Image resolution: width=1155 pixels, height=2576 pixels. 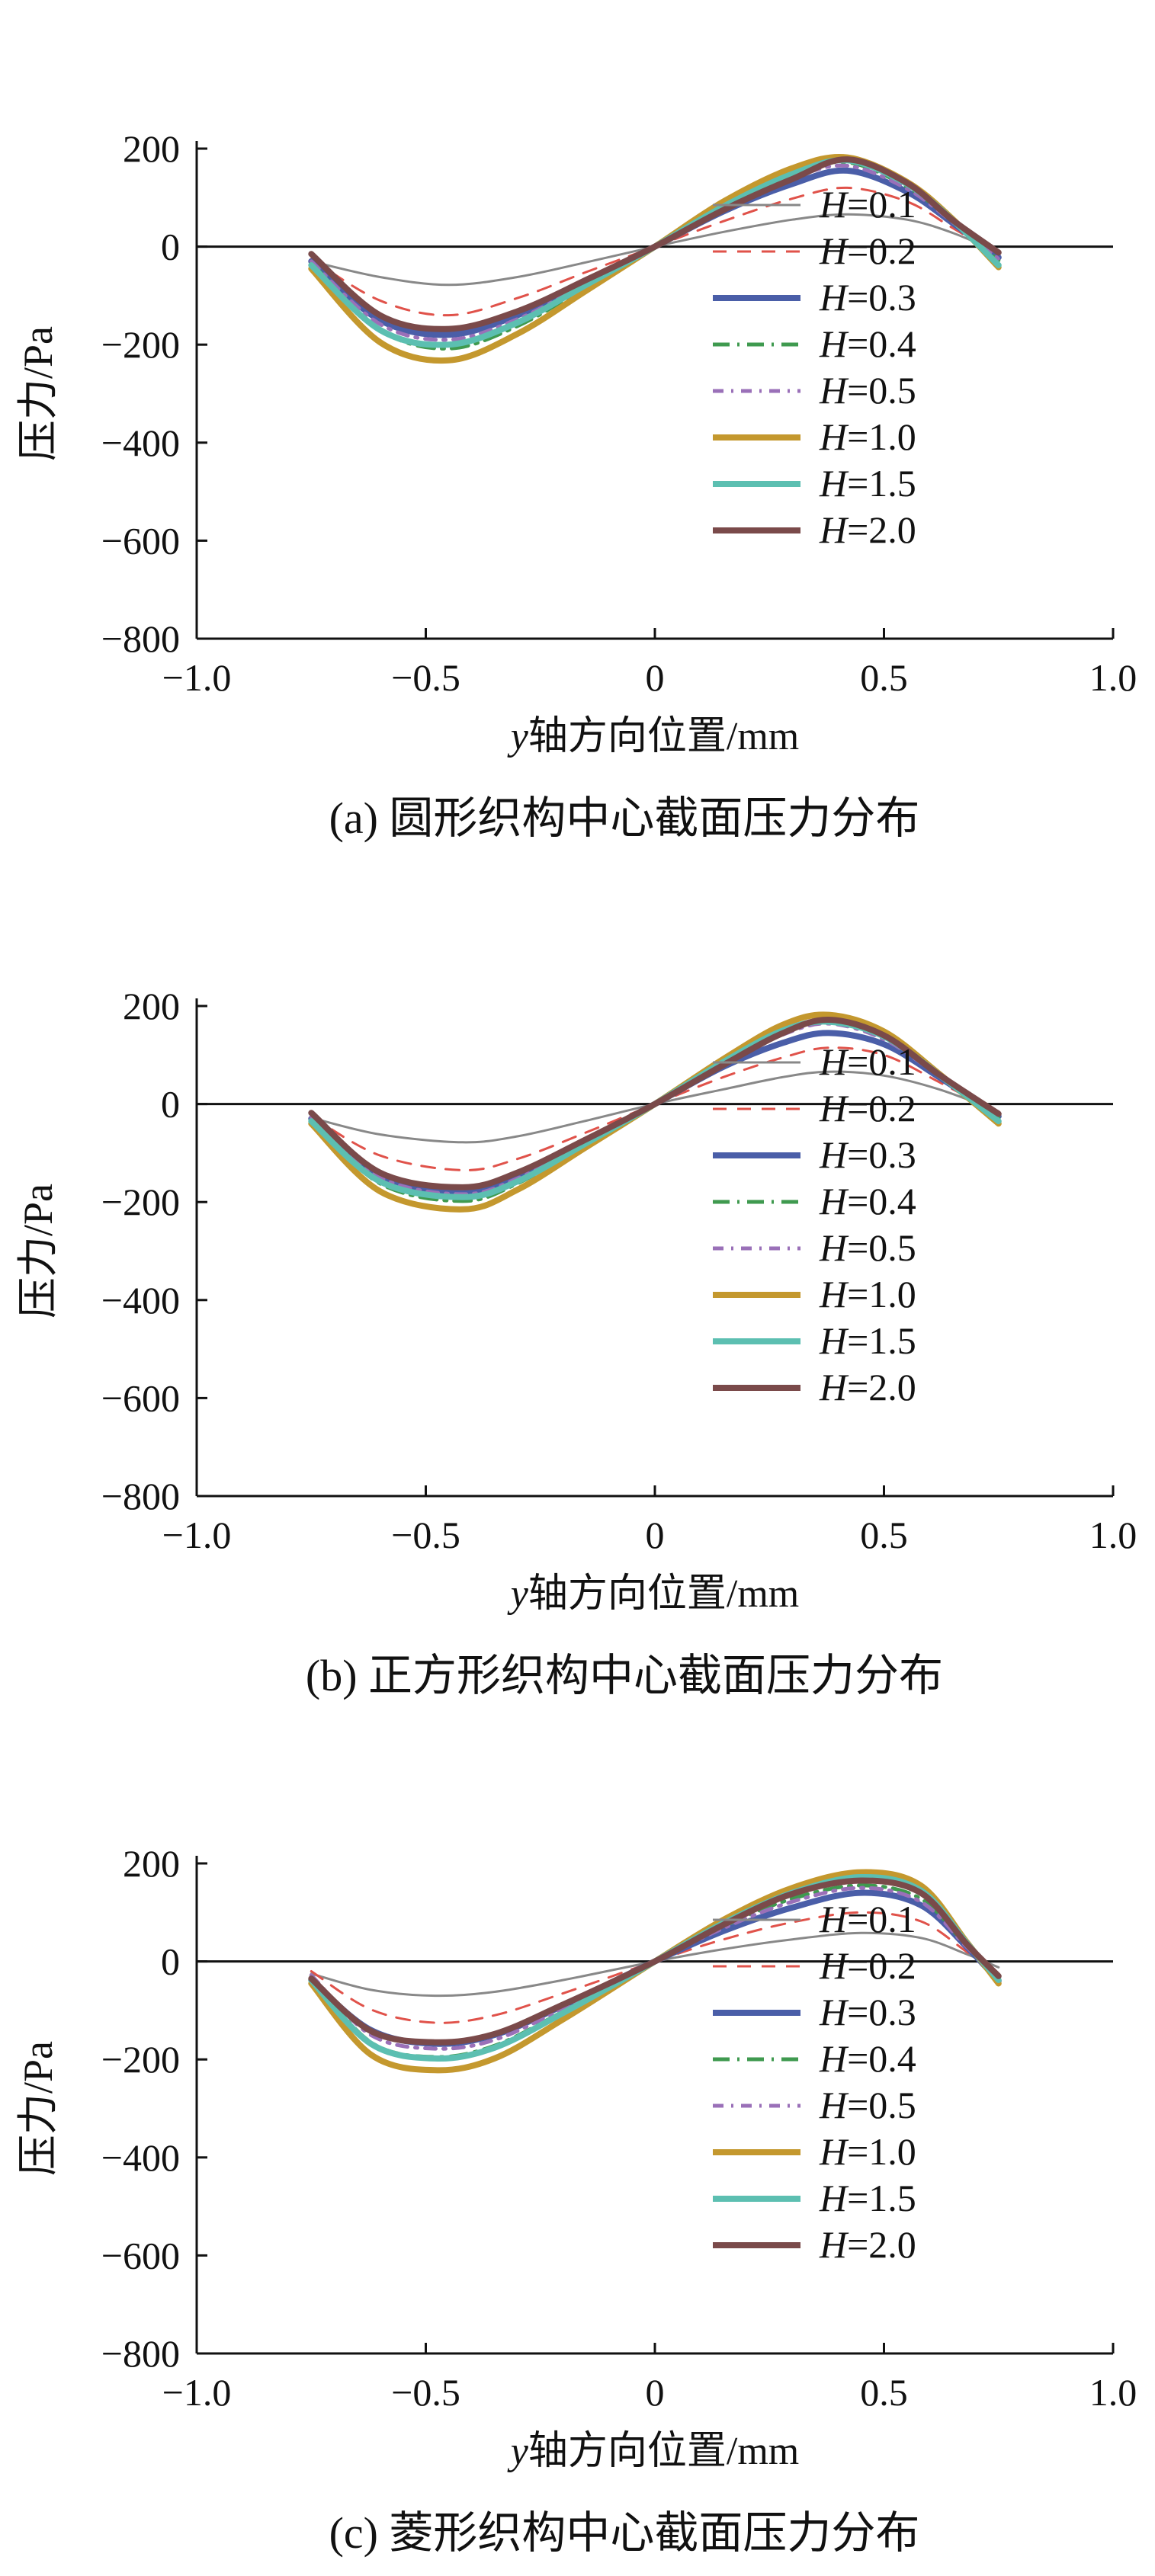 I want to click on figure-caption: (a) 圆形织构中心截面压力分布, so click(x=624, y=818).